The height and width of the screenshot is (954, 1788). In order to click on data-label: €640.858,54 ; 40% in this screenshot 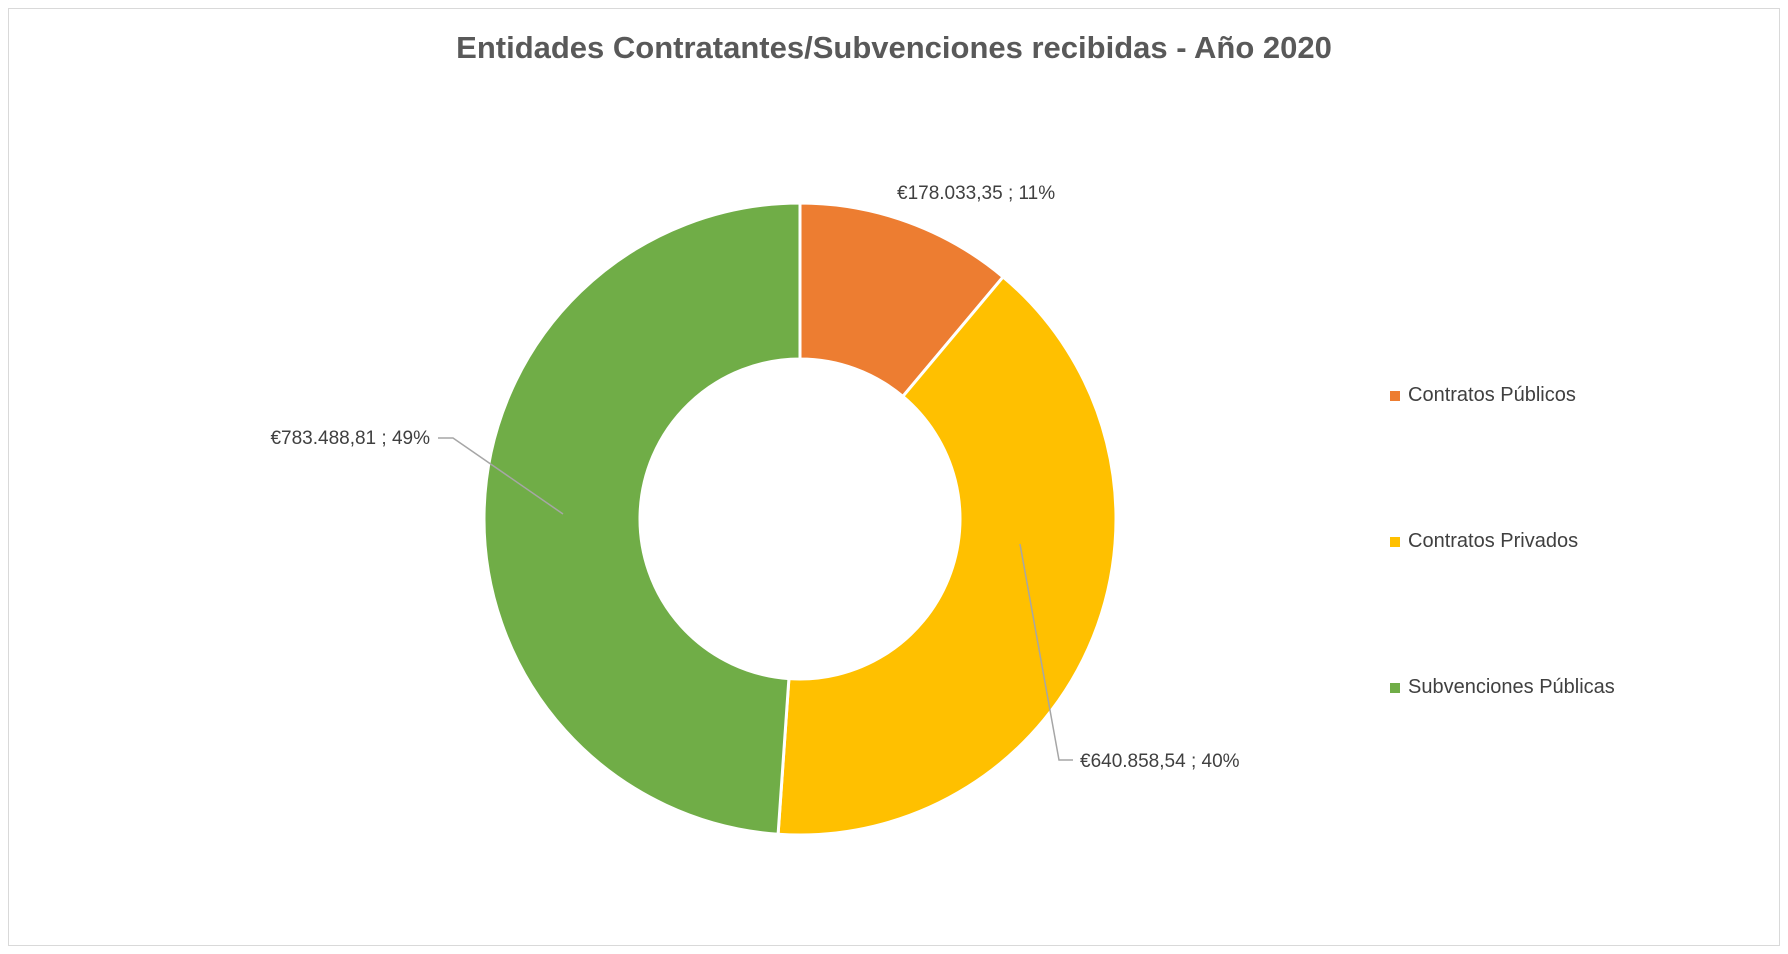, I will do `click(1160, 761)`.